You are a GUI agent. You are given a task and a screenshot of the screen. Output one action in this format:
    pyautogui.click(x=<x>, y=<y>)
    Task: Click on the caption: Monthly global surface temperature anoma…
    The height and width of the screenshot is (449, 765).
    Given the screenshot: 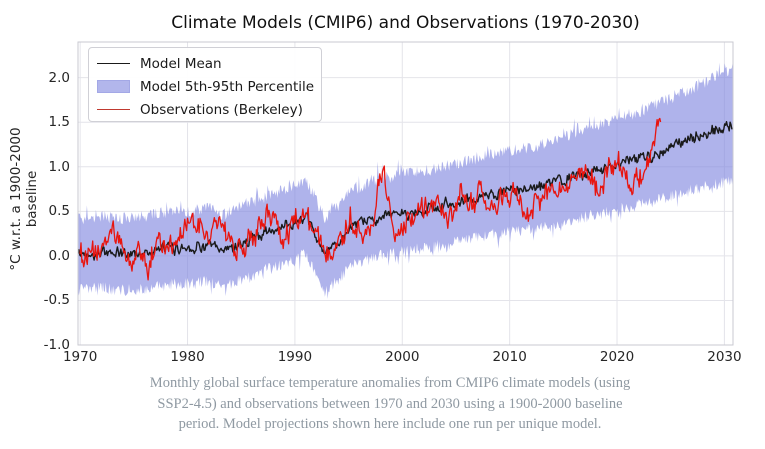 What is the action you would take?
    pyautogui.click(x=382, y=404)
    